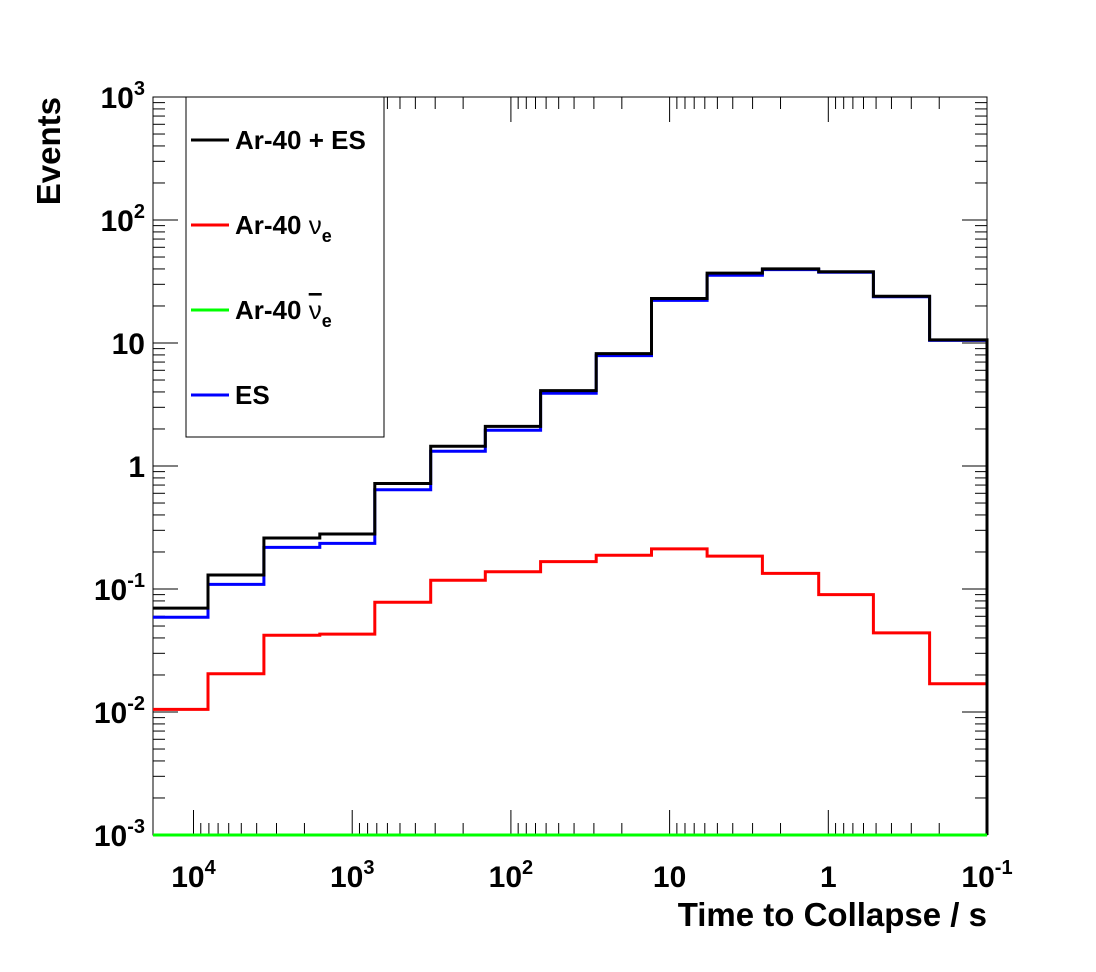 The image size is (1096, 972). I want to click on legend-frame, so click(285, 267).